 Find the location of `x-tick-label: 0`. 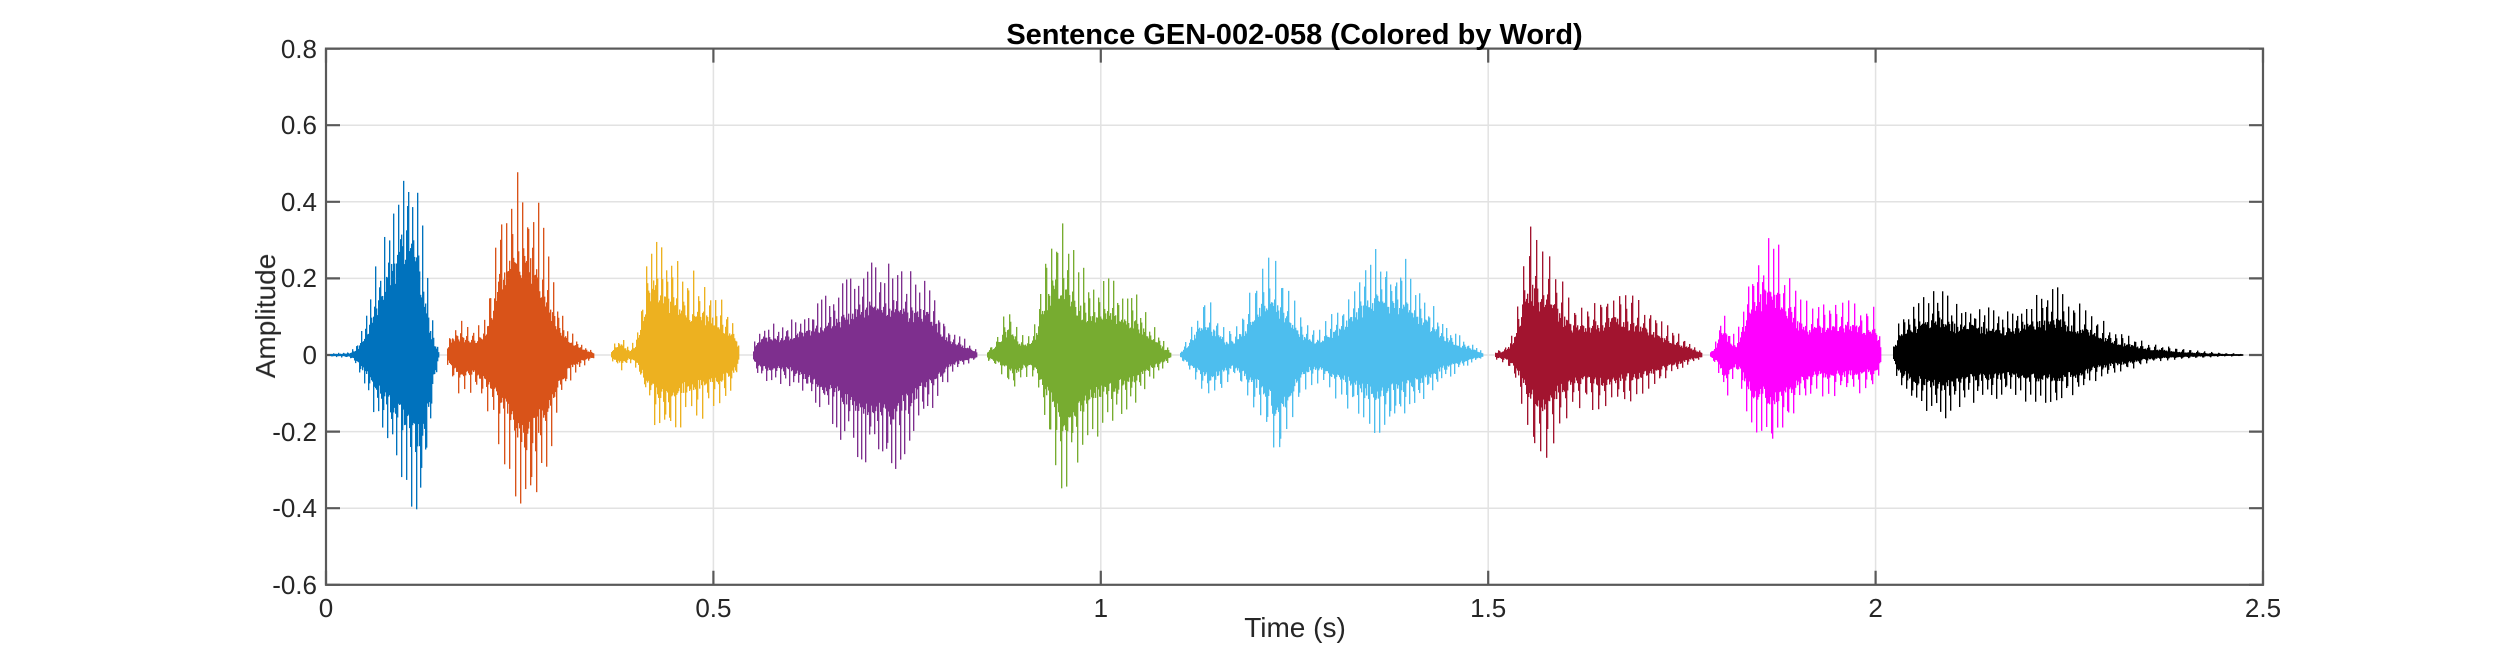

x-tick-label: 0 is located at coordinates (326, 608).